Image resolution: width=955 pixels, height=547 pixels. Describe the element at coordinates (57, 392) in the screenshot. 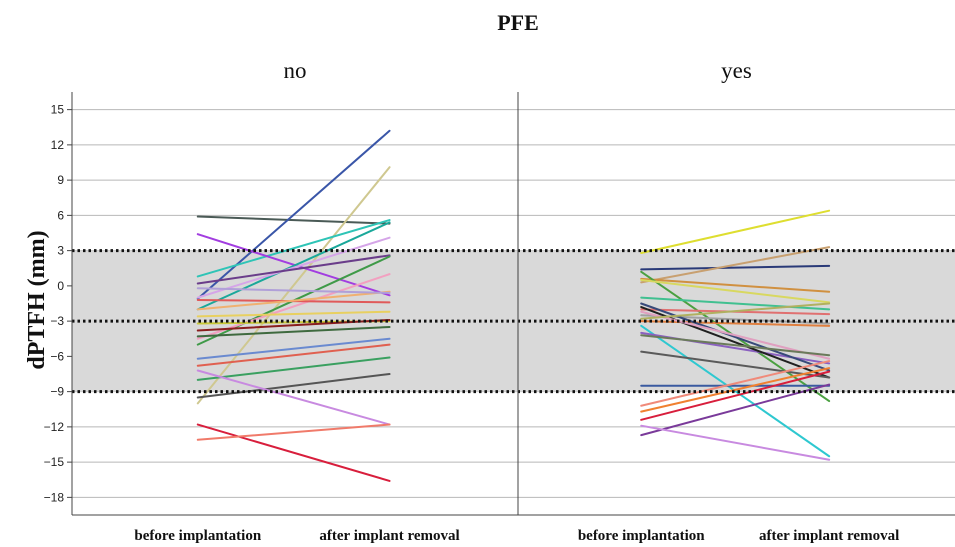

I see `y-tick-label: −9` at that location.